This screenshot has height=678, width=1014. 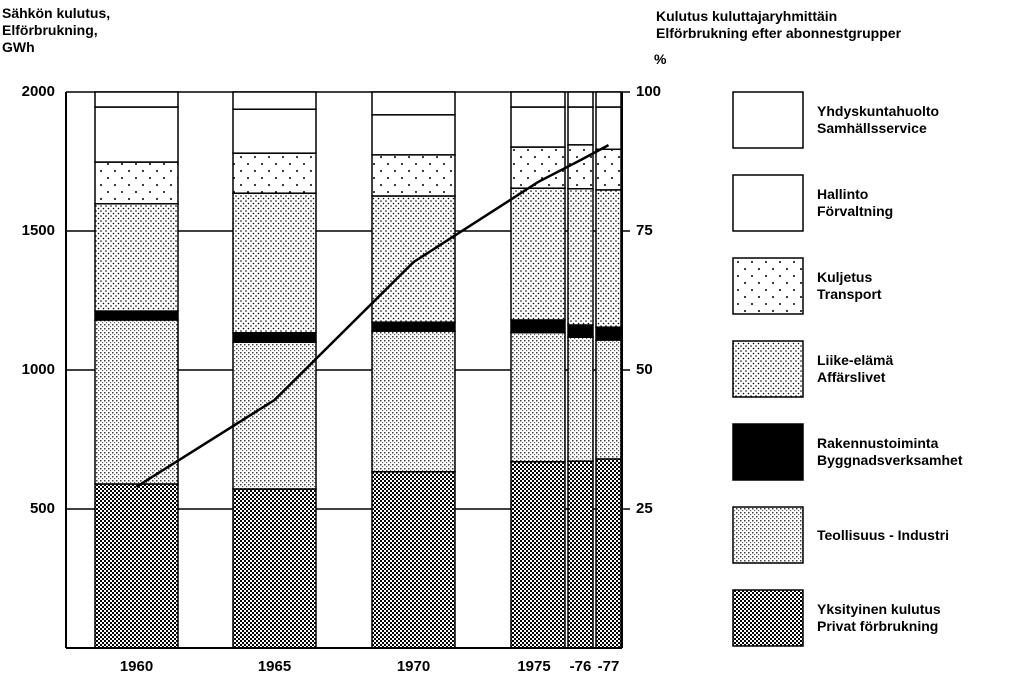 I want to click on legend-label: Yhdyskuntahuolto Samhällsservice, so click(x=878, y=119).